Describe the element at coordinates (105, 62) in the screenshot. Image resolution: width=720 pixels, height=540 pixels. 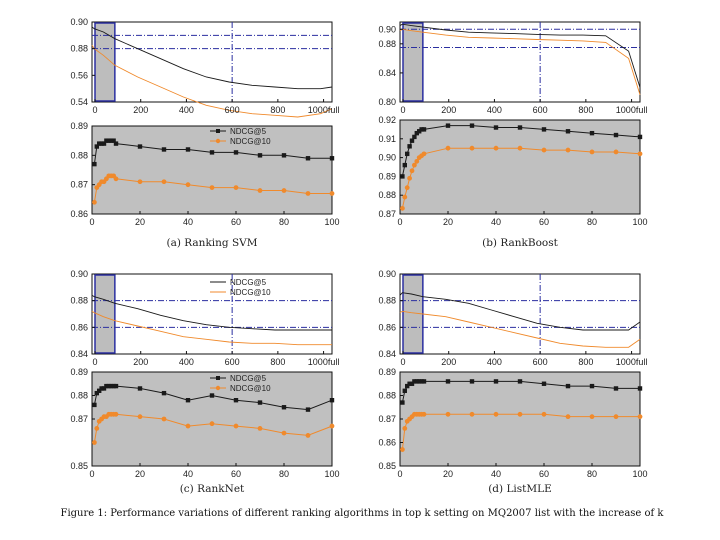
I see `svm-top-highlight-window` at that location.